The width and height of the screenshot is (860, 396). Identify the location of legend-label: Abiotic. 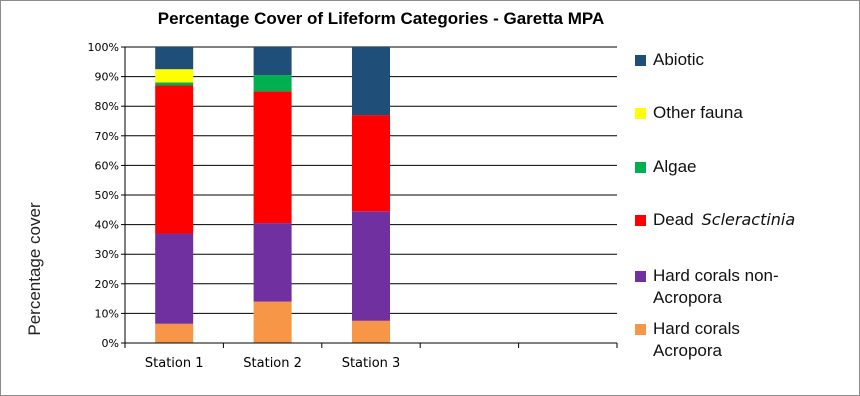
(679, 59).